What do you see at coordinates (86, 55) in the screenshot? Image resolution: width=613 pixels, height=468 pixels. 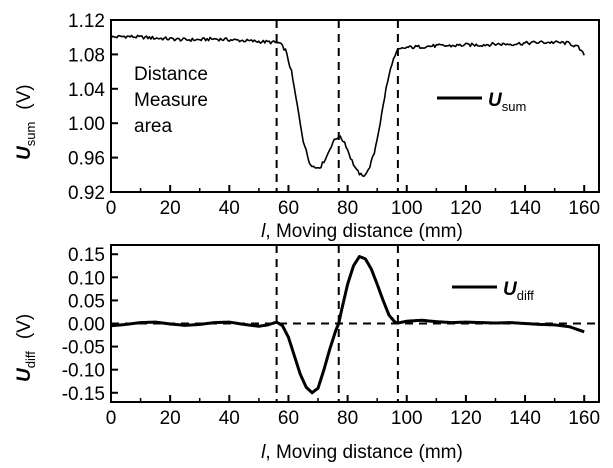 I see `y-tick-label-sum: 1.08` at bounding box center [86, 55].